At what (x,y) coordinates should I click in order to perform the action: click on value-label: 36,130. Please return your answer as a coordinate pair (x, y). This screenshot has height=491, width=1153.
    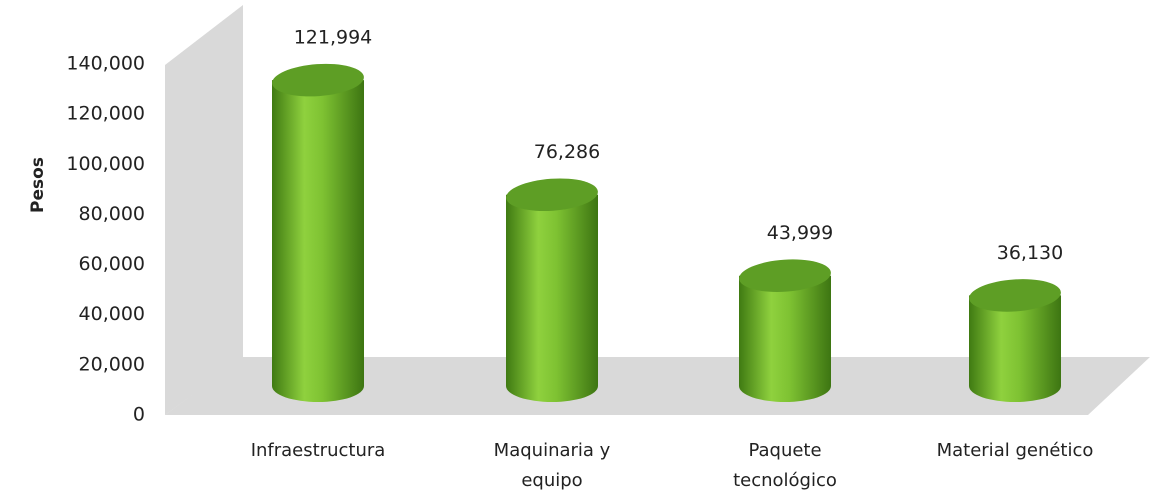
    Looking at the image, I should click on (1030, 253).